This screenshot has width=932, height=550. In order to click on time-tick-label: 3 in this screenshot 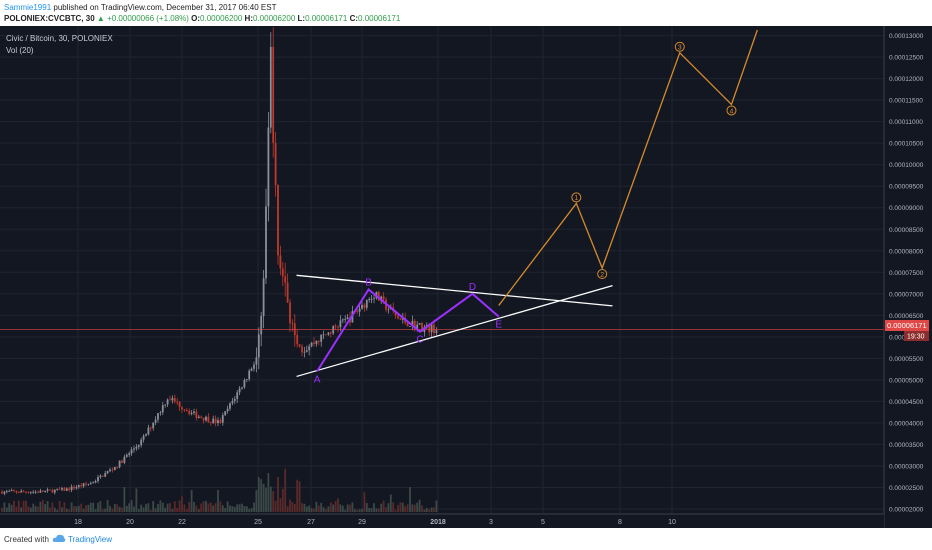, I will do `click(491, 522)`.